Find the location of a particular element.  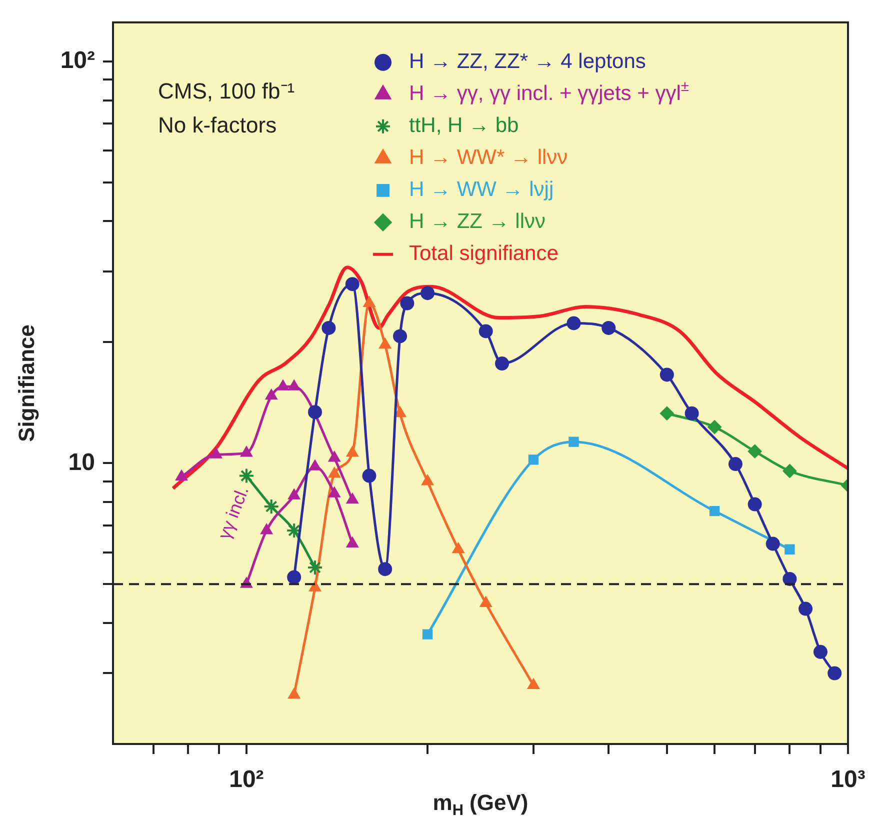

legend-label: H → γγ, γγ incl. + γγjets + γγl± is located at coordinates (549, 92).